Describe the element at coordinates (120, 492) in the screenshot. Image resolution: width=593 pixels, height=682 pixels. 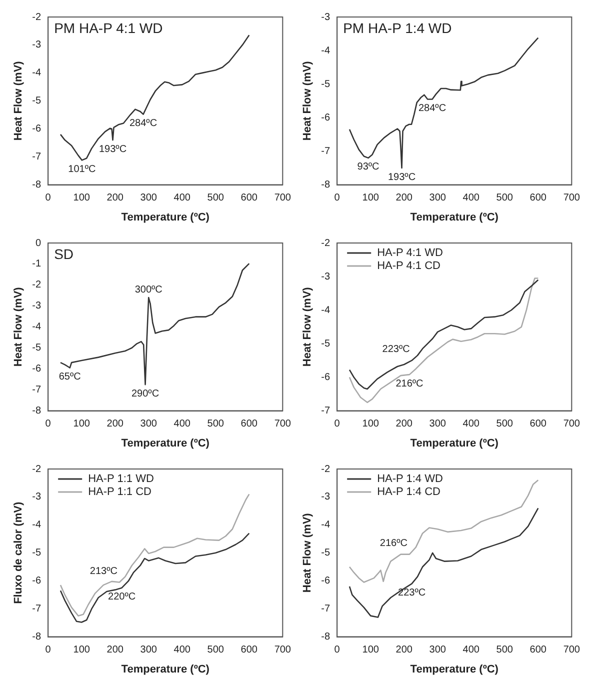
I see `legend-label: HA-P 1:1 CD` at that location.